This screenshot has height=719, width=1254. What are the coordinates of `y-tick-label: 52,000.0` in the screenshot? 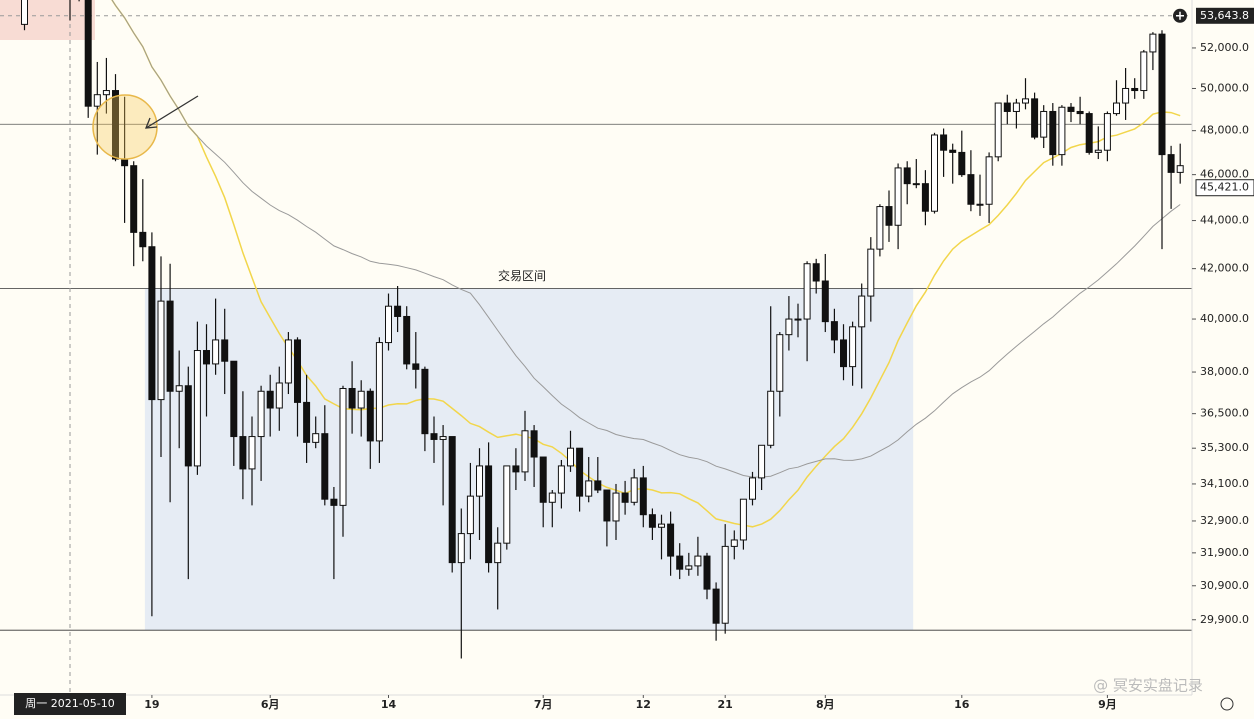 It's located at (1224, 47).